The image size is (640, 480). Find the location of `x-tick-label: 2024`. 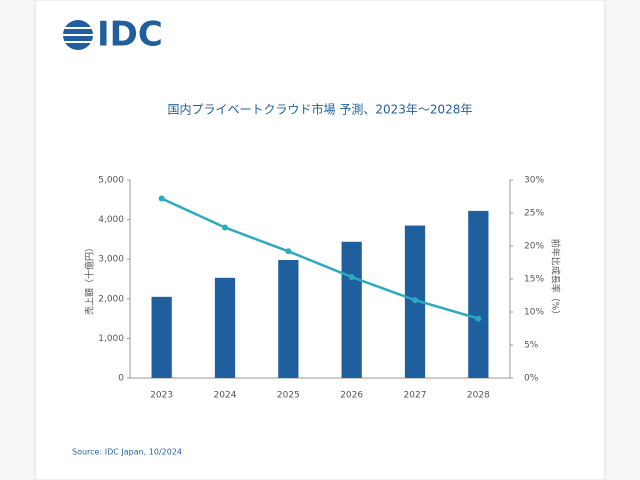

x-tick-label: 2024 is located at coordinates (225, 396).